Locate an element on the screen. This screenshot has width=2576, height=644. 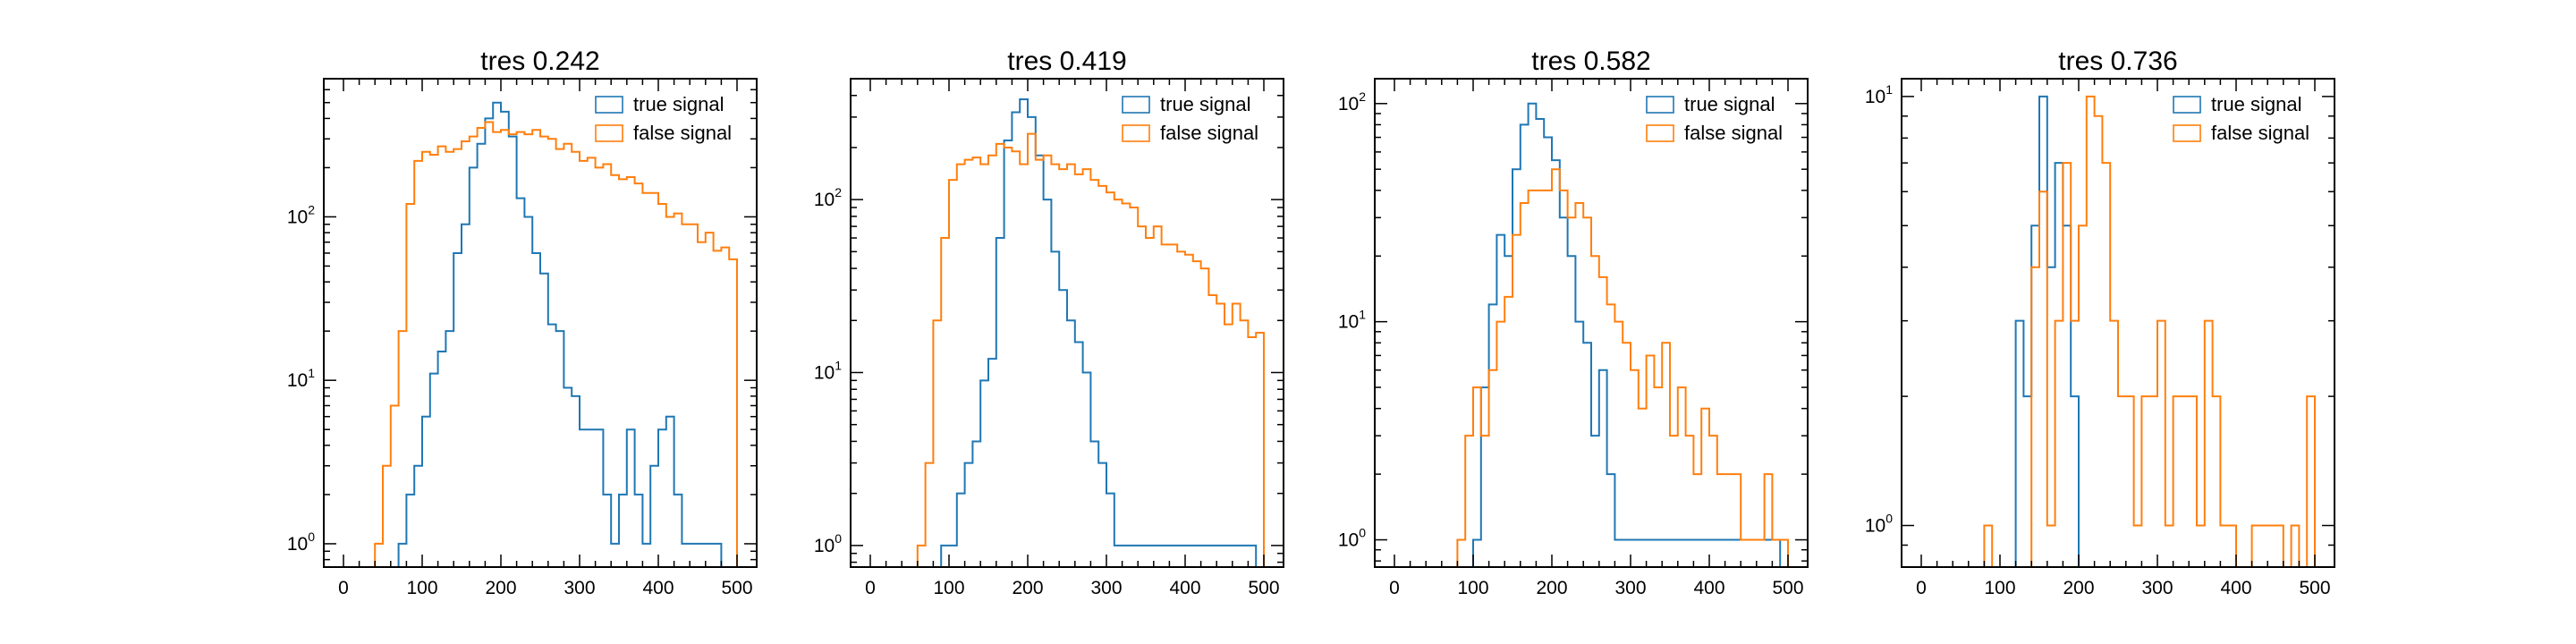
chart-title: tres 0.736 is located at coordinates (2117, 61).